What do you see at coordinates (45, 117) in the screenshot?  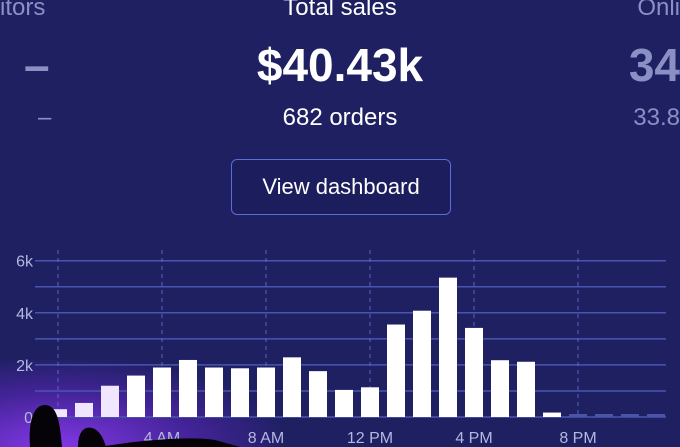 I see `visitors-sub: –` at bounding box center [45, 117].